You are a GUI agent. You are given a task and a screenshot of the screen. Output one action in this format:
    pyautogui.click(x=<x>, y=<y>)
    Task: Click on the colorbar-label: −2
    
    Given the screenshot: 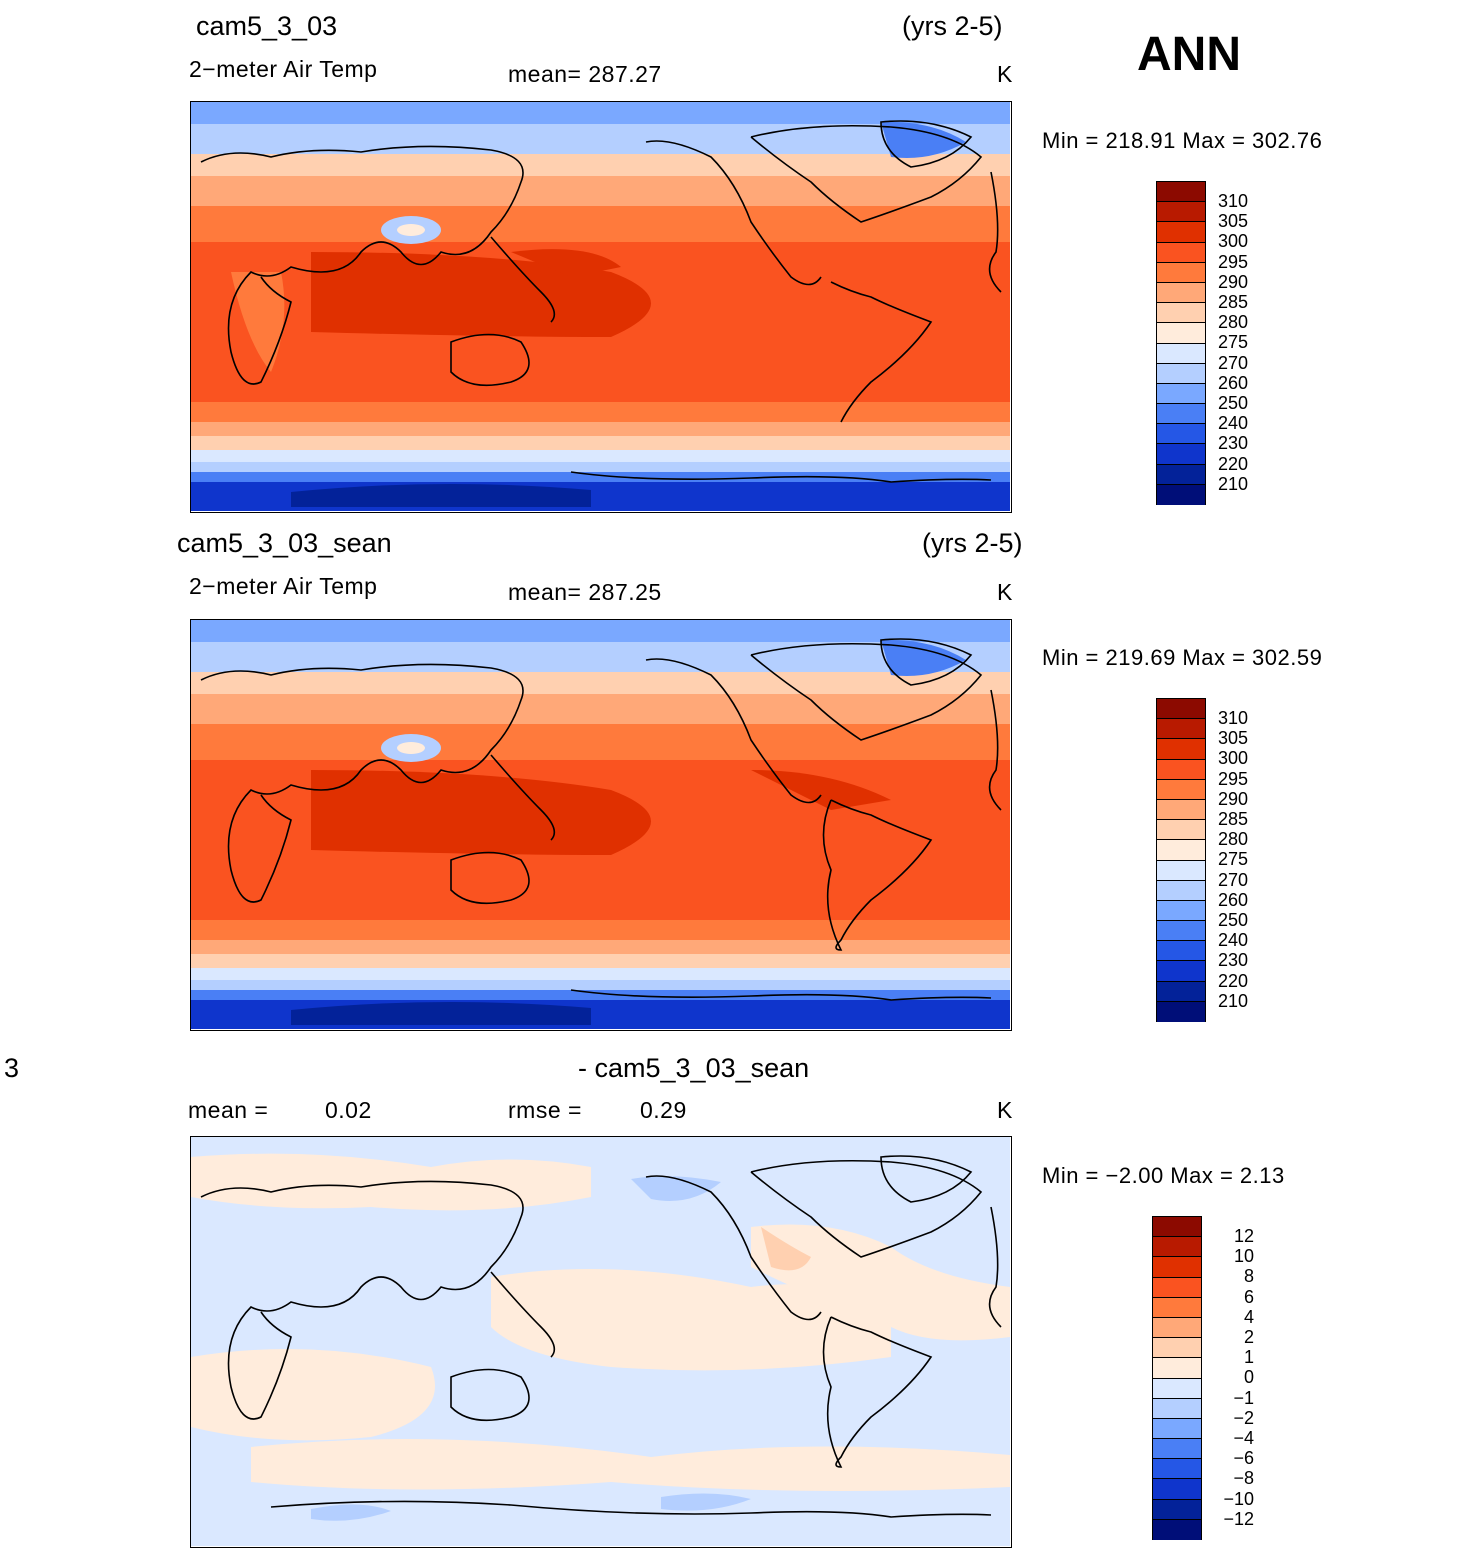 What is the action you would take?
    pyautogui.click(x=1243, y=1417)
    